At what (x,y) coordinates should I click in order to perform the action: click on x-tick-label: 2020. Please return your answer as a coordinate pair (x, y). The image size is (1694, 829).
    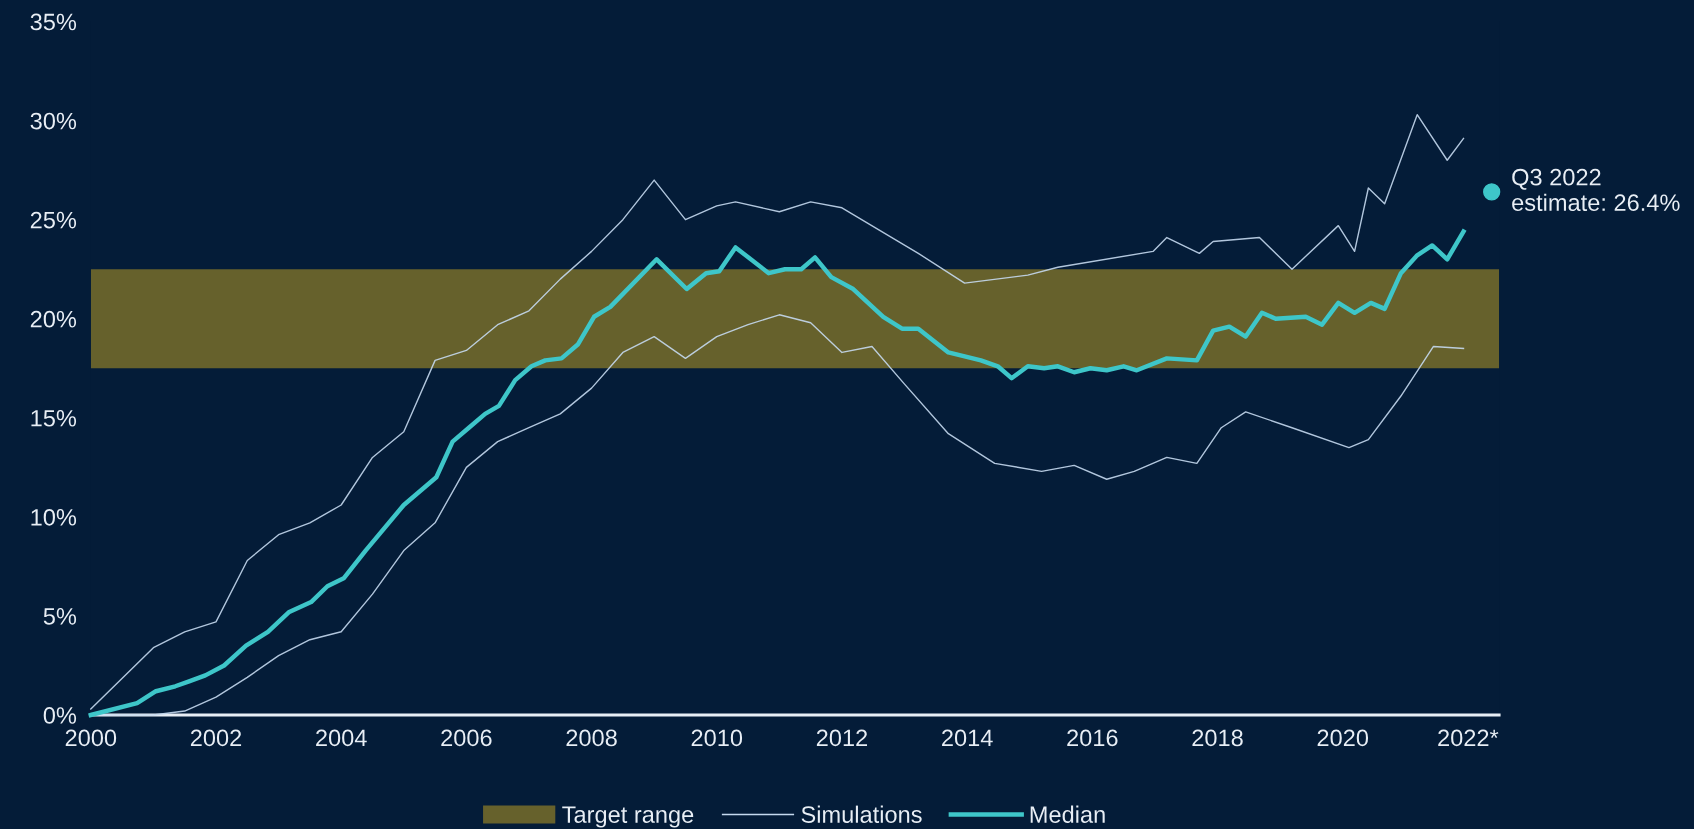
    Looking at the image, I should click on (1343, 738).